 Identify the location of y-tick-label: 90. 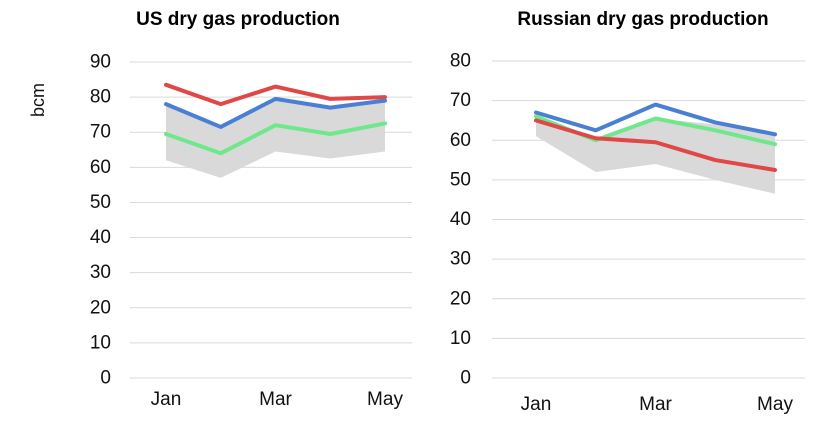
(100, 62).